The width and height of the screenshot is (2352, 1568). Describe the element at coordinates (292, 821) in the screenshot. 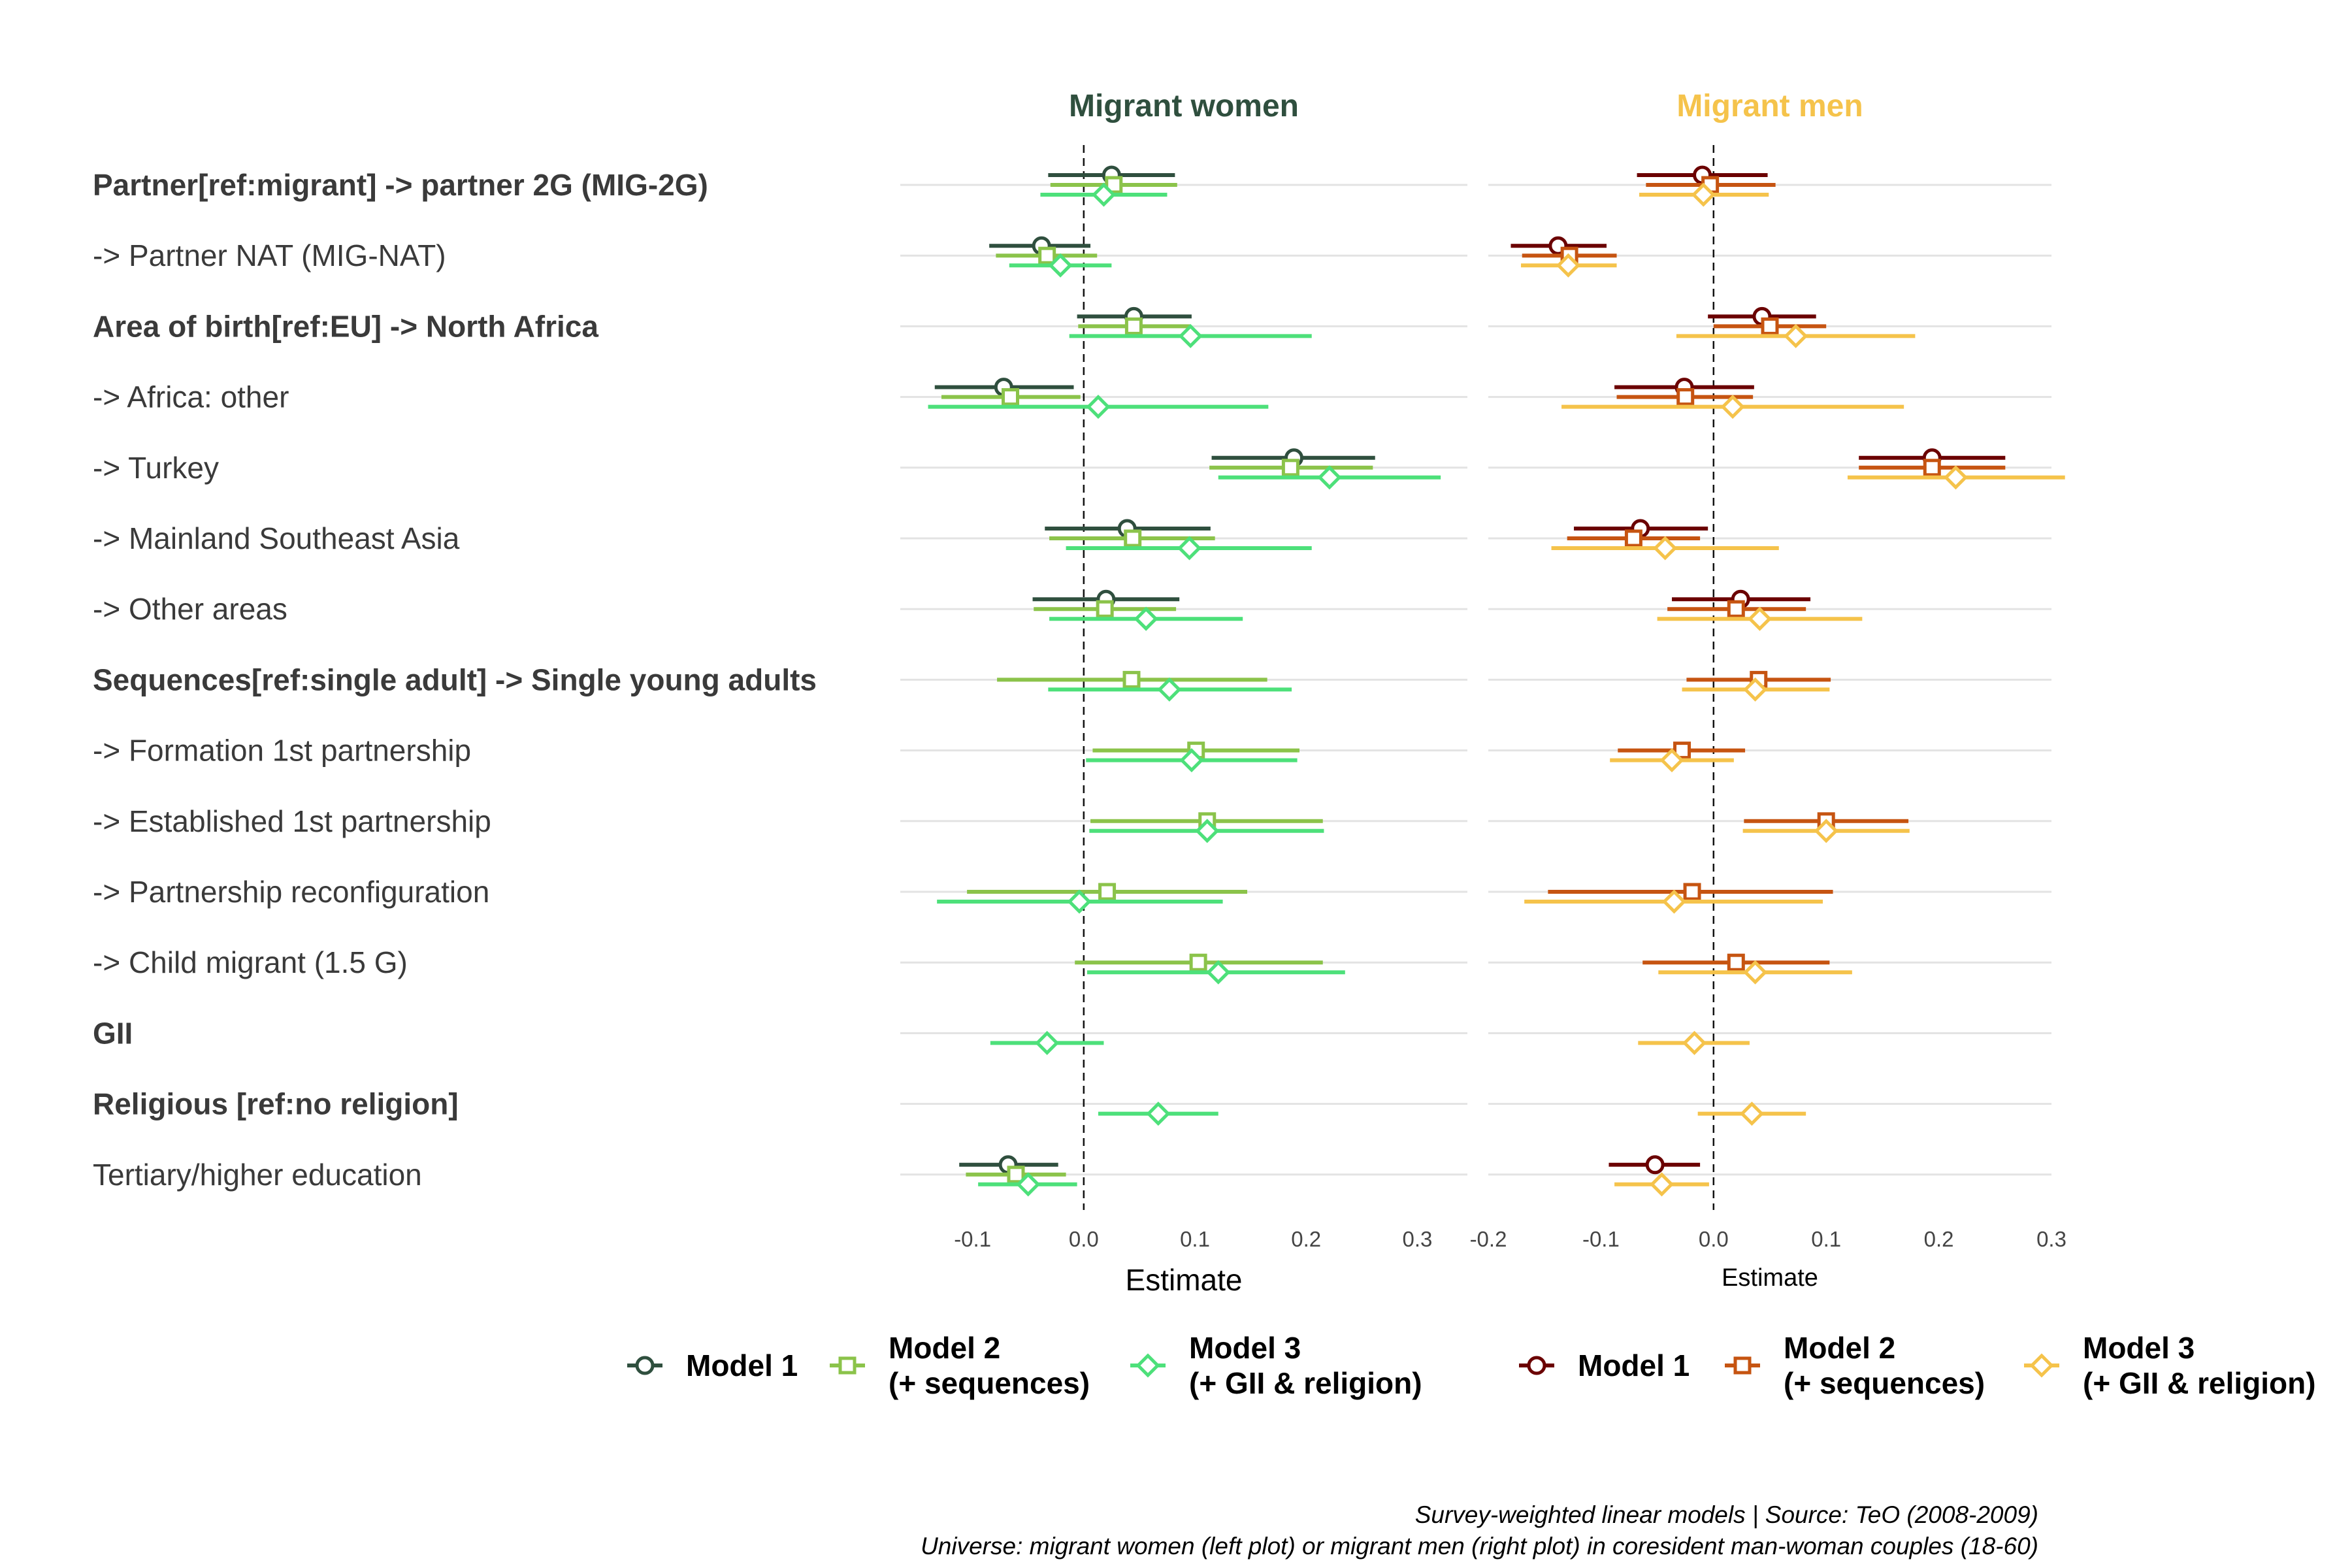

I see `term-label: -> Established 1st partnership` at that location.